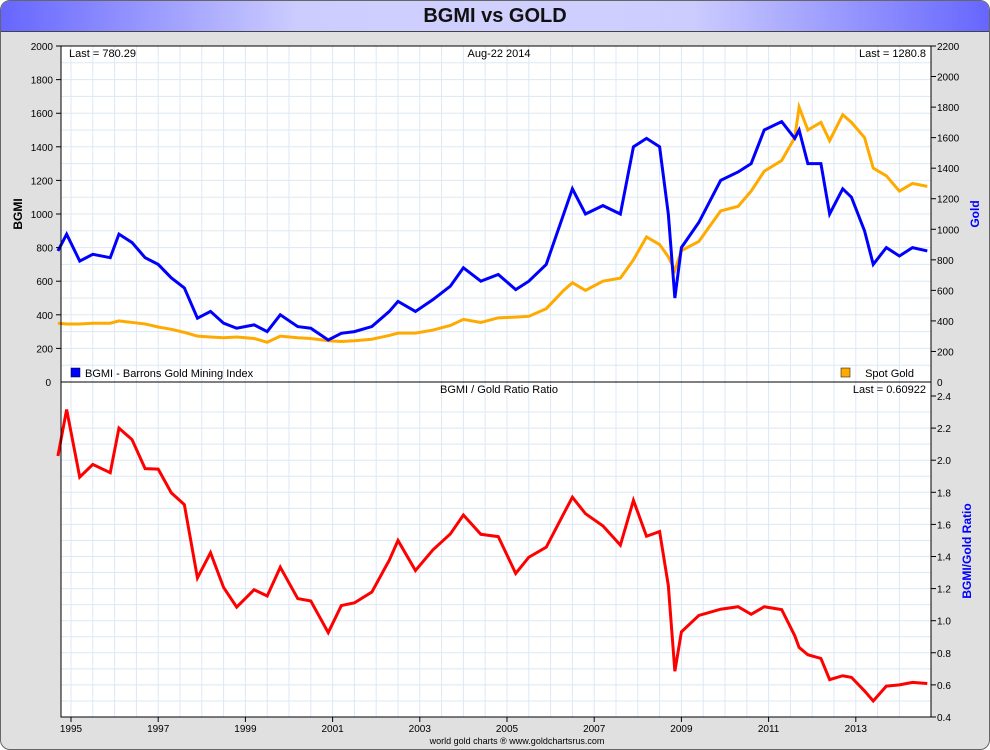 The height and width of the screenshot is (750, 990). I want to click on ratio-tick-label: 2.0, so click(944, 461).